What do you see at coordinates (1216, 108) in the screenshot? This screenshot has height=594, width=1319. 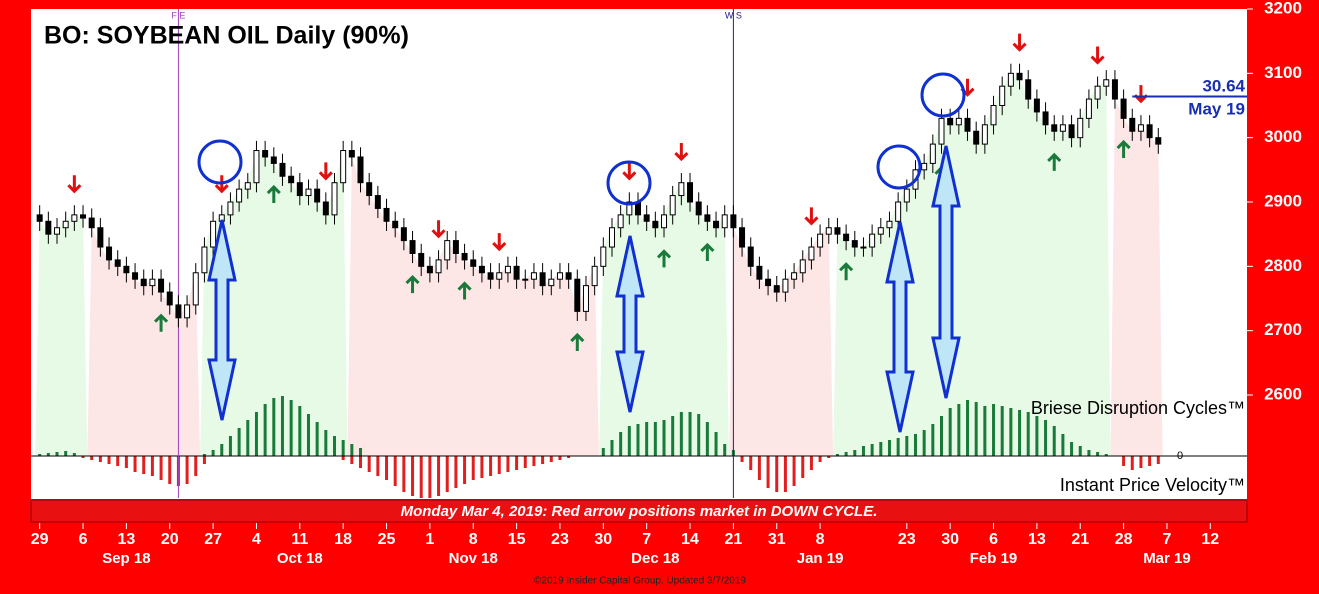 I see `contract-label: May 19` at bounding box center [1216, 108].